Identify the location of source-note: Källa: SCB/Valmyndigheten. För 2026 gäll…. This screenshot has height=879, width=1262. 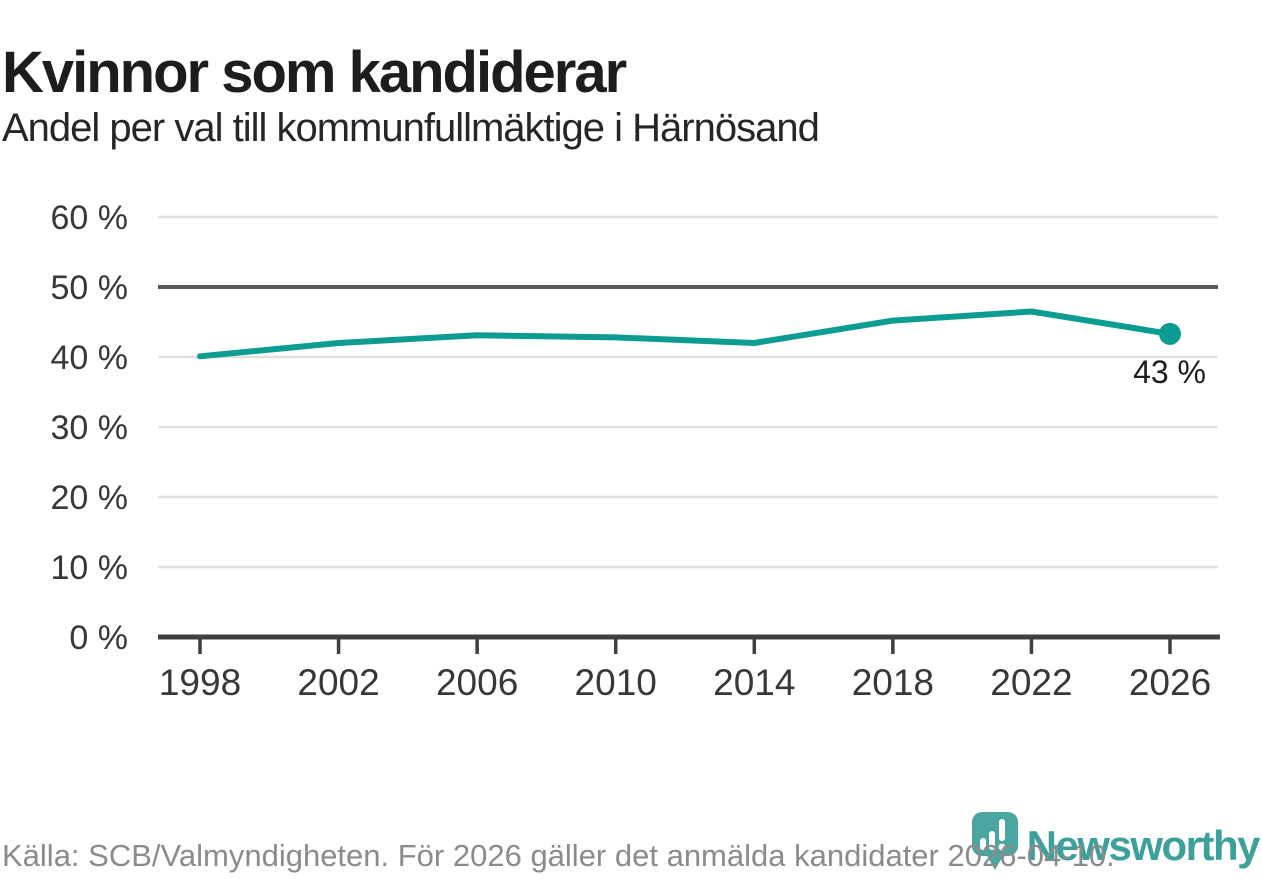
(558, 855).